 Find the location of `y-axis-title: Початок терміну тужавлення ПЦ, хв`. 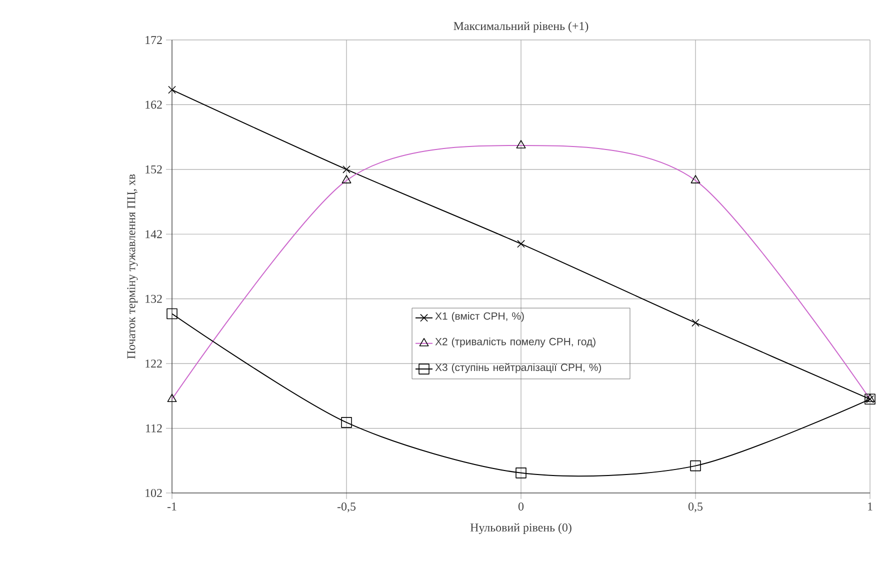

y-axis-title: Початок терміну тужавлення ПЦ, хв is located at coordinates (132, 266).